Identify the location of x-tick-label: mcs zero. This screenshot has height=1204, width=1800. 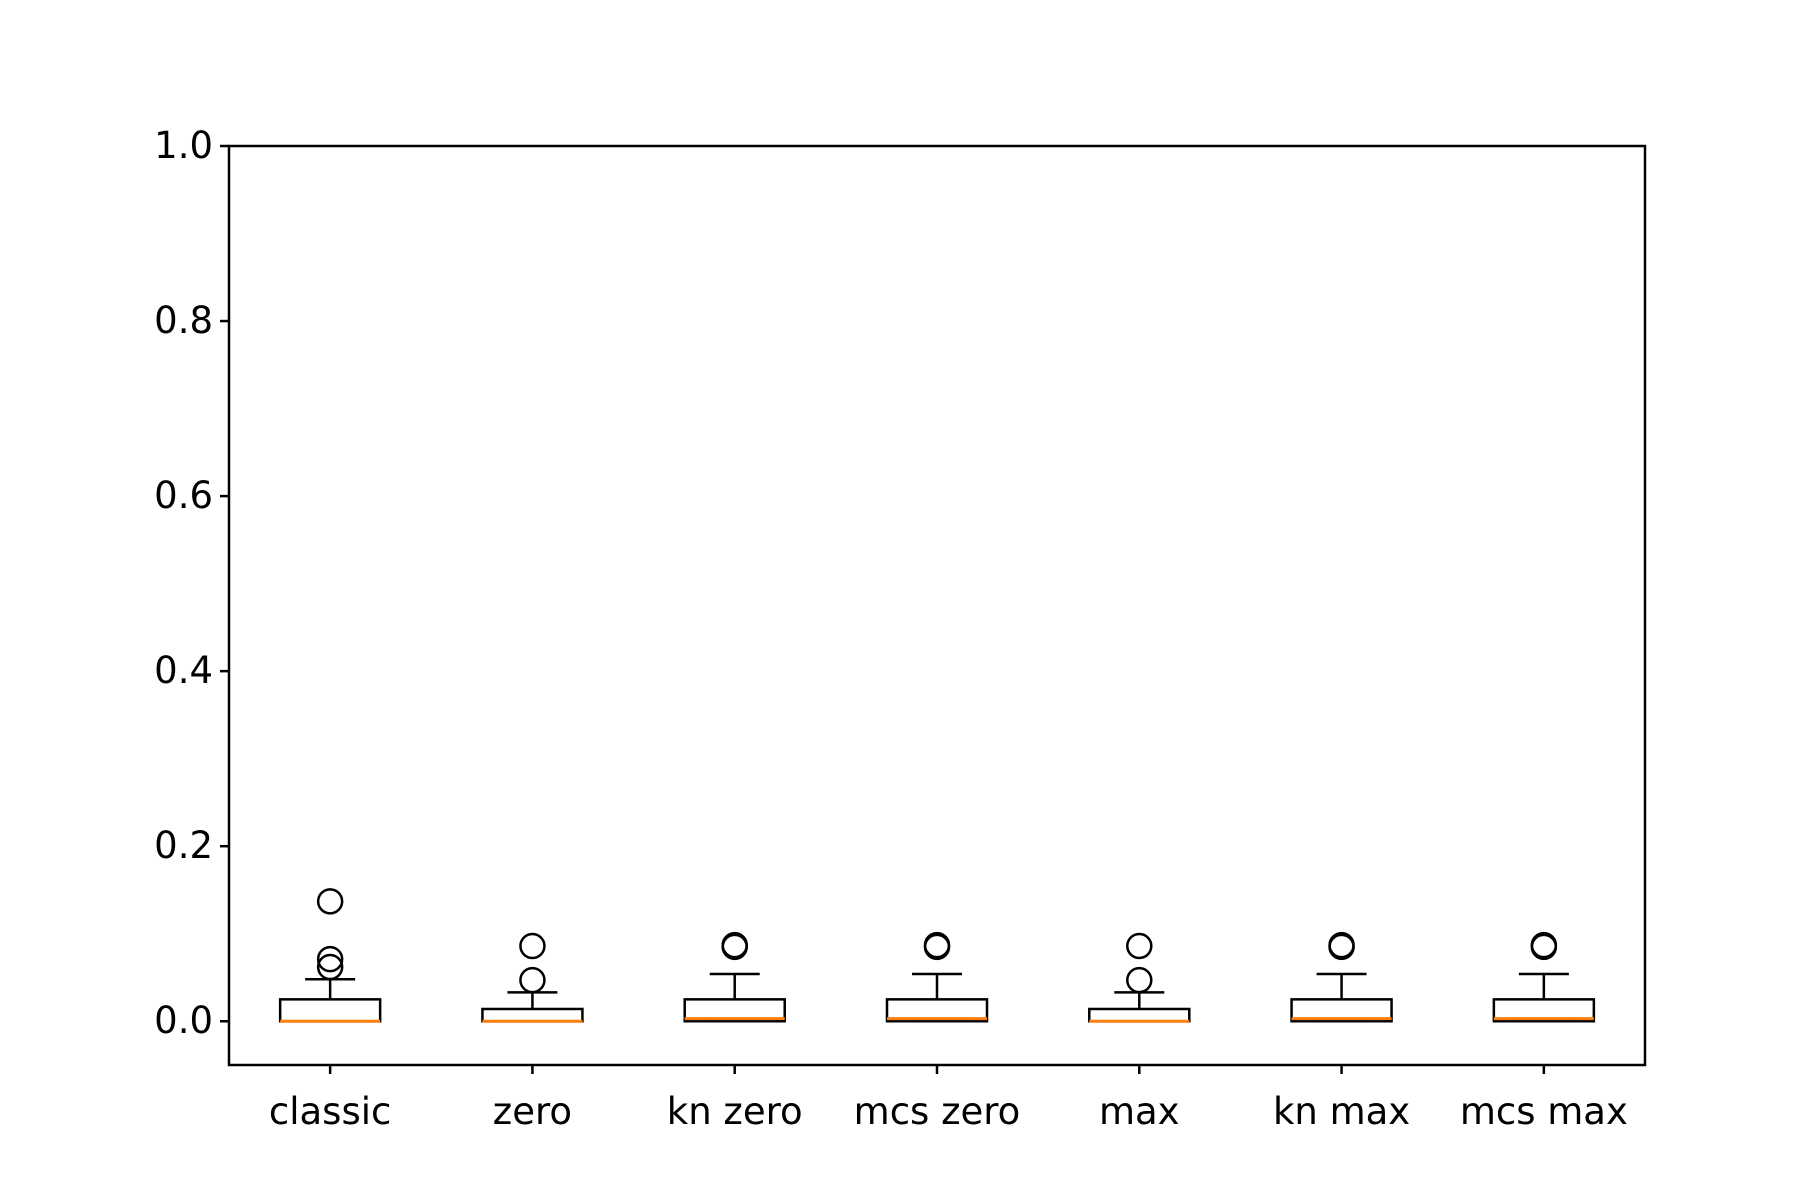
(937, 1111).